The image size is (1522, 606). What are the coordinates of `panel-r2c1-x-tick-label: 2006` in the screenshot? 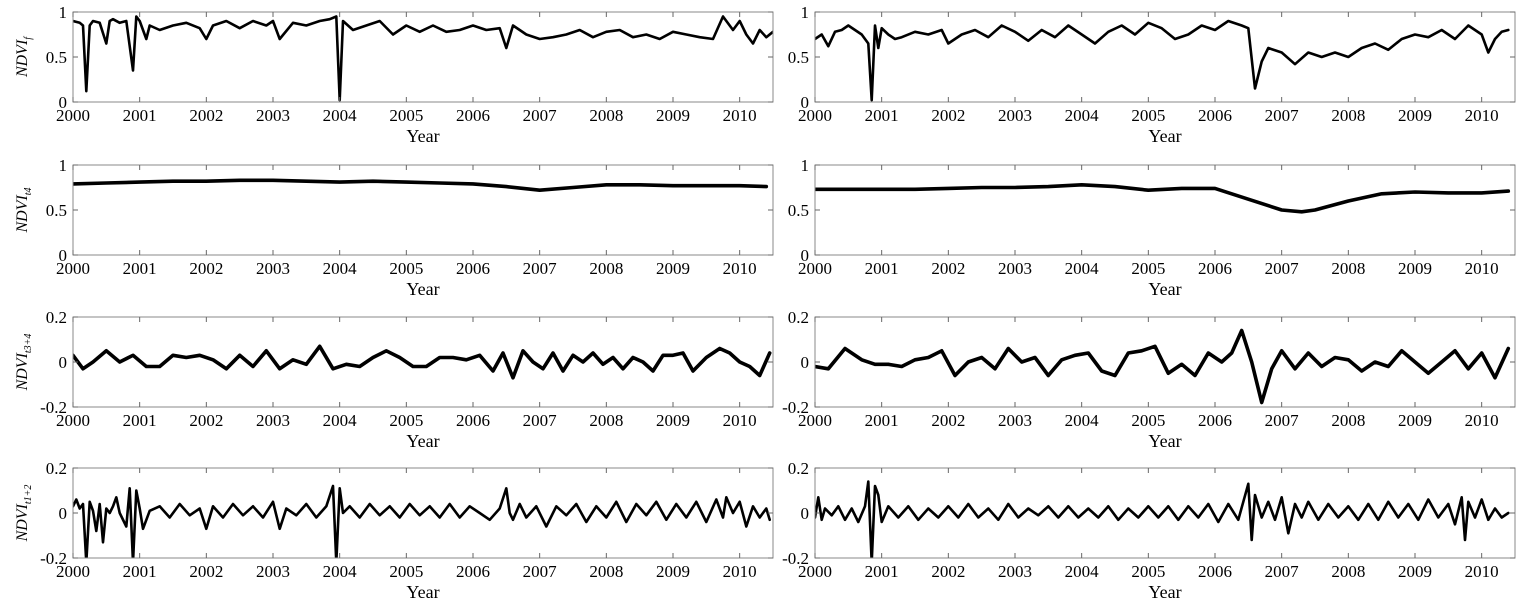 It's located at (473, 268).